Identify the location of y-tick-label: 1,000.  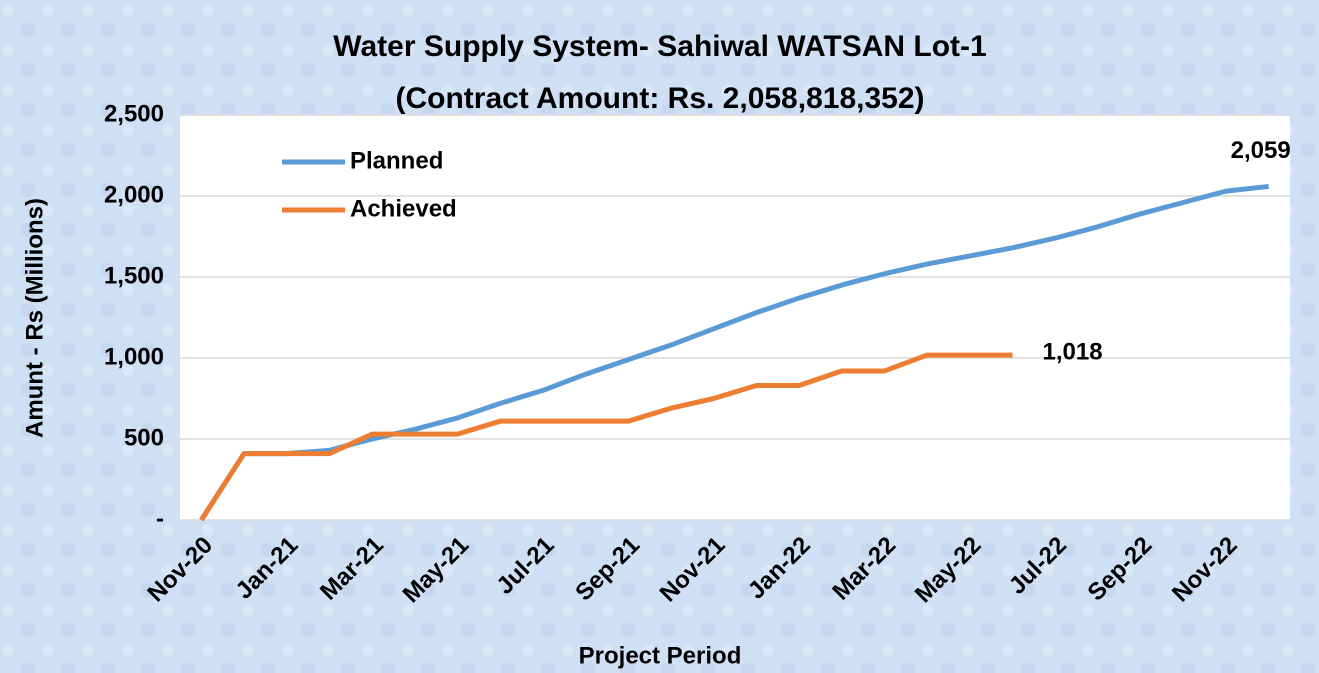
(134, 356).